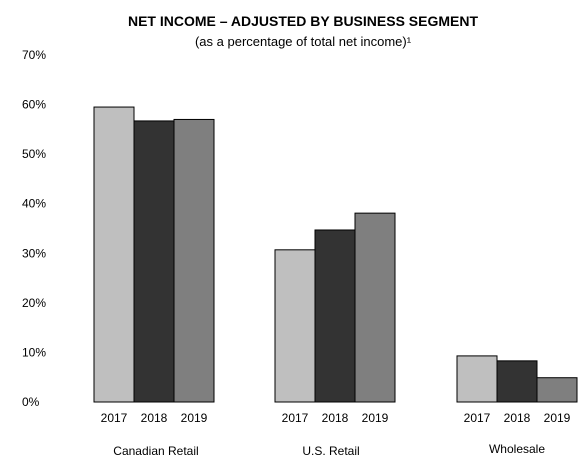 This screenshot has width=584, height=458. I want to click on y-tick-label: 20%, so click(34, 303).